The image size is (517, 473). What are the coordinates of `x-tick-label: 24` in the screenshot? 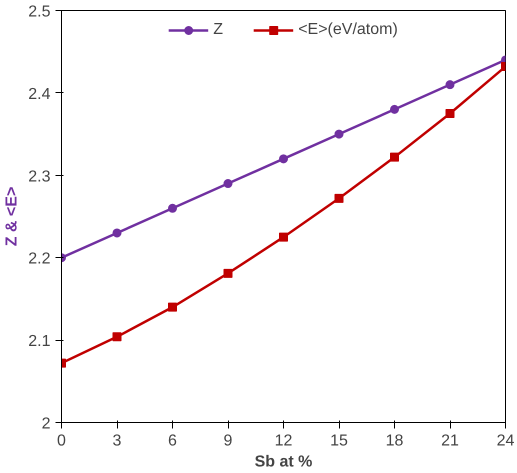 It's located at (505, 441).